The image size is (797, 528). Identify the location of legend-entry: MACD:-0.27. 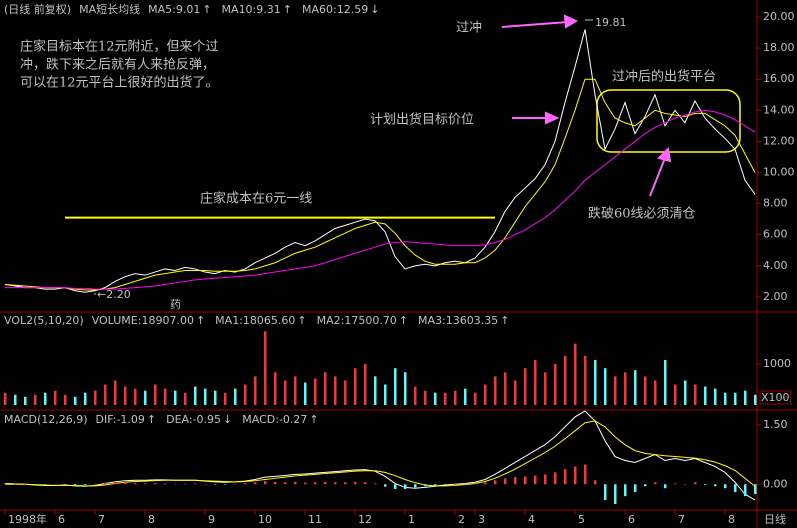
(274, 419).